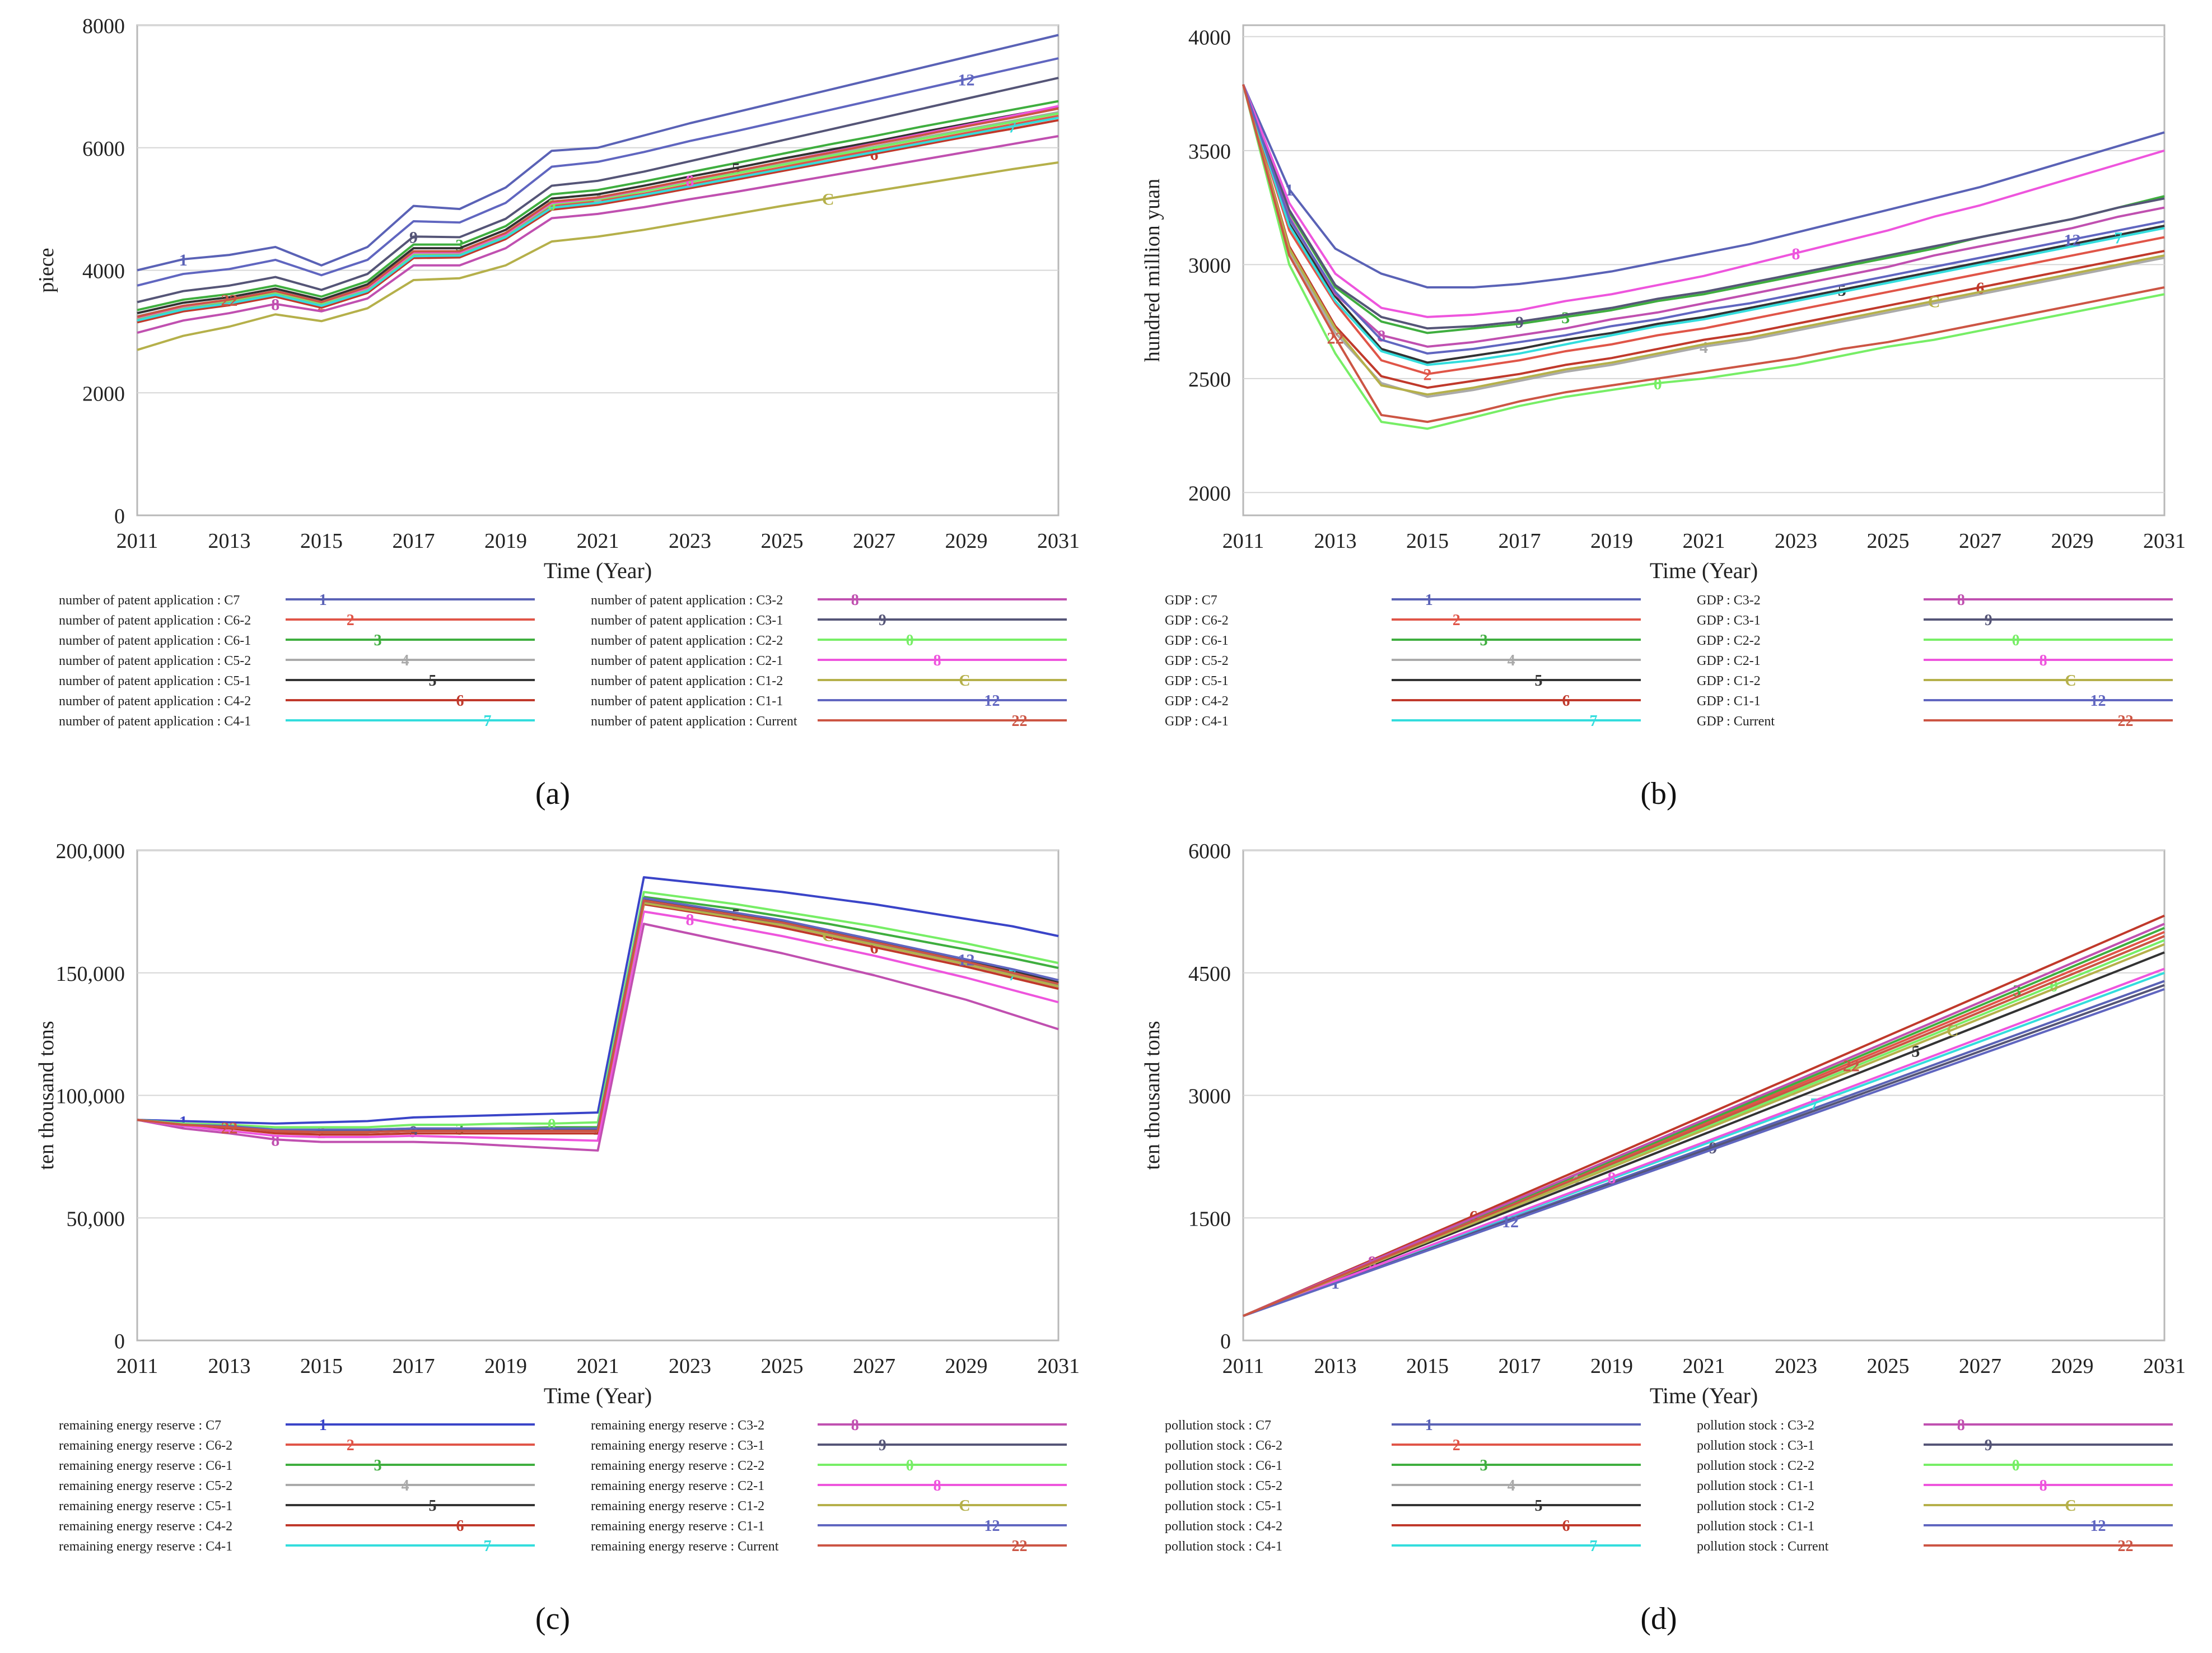 The height and width of the screenshot is (1653, 2212). I want to click on legend-label: remaining energy reserve : C2-1, so click(678, 1486).